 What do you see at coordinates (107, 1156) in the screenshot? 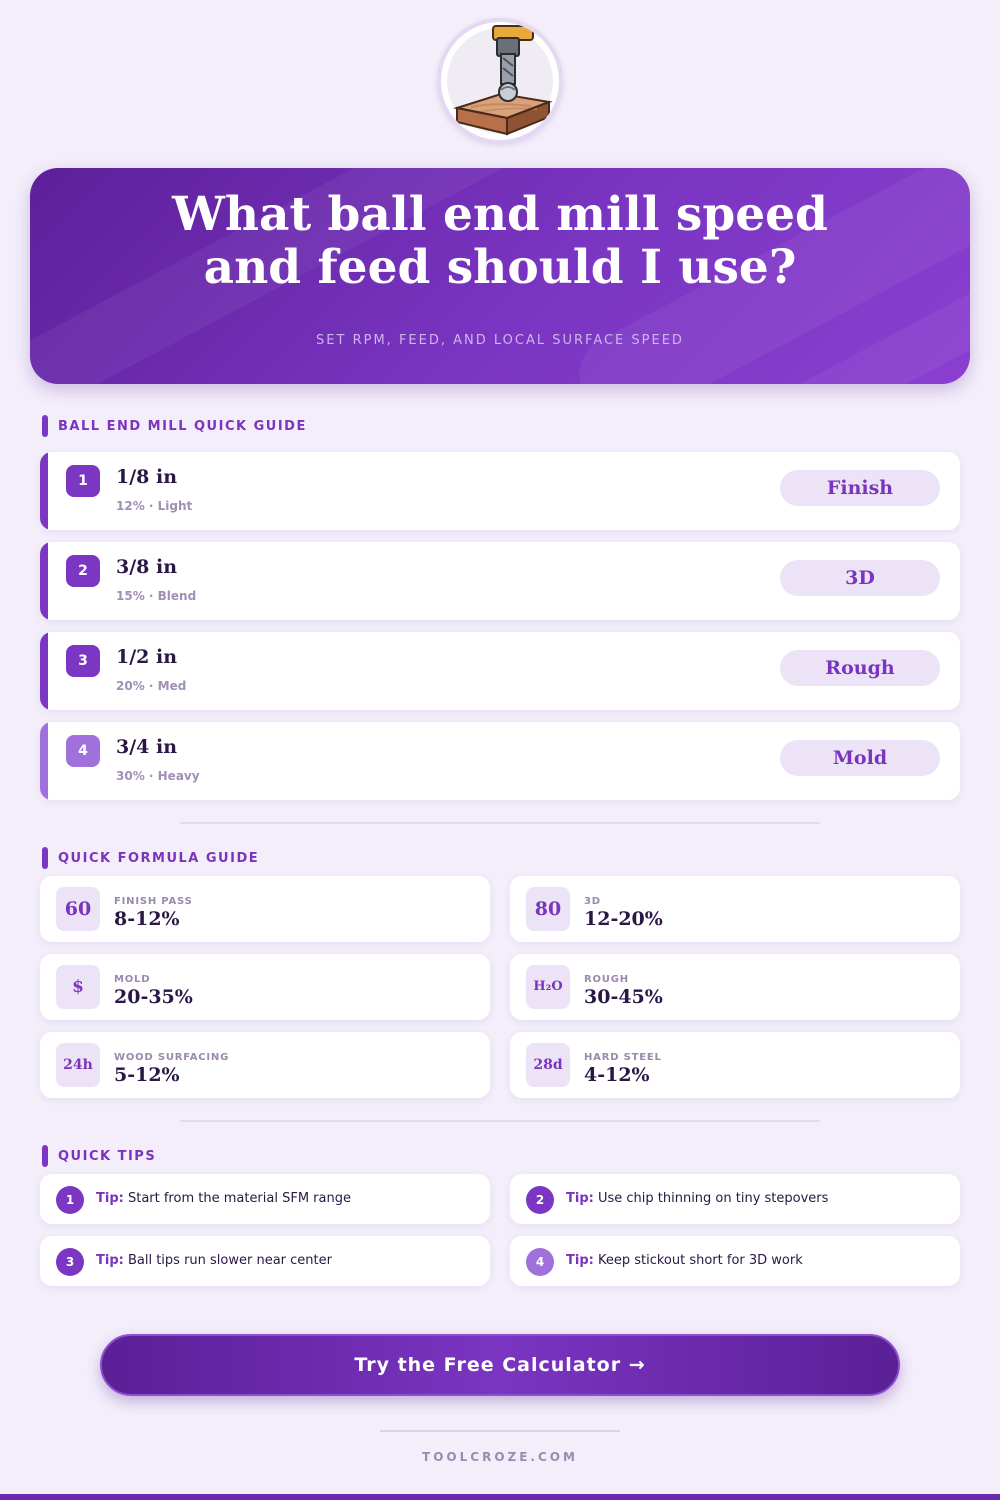
I see `tips-heading-text: QUICK TIPS` at bounding box center [107, 1156].